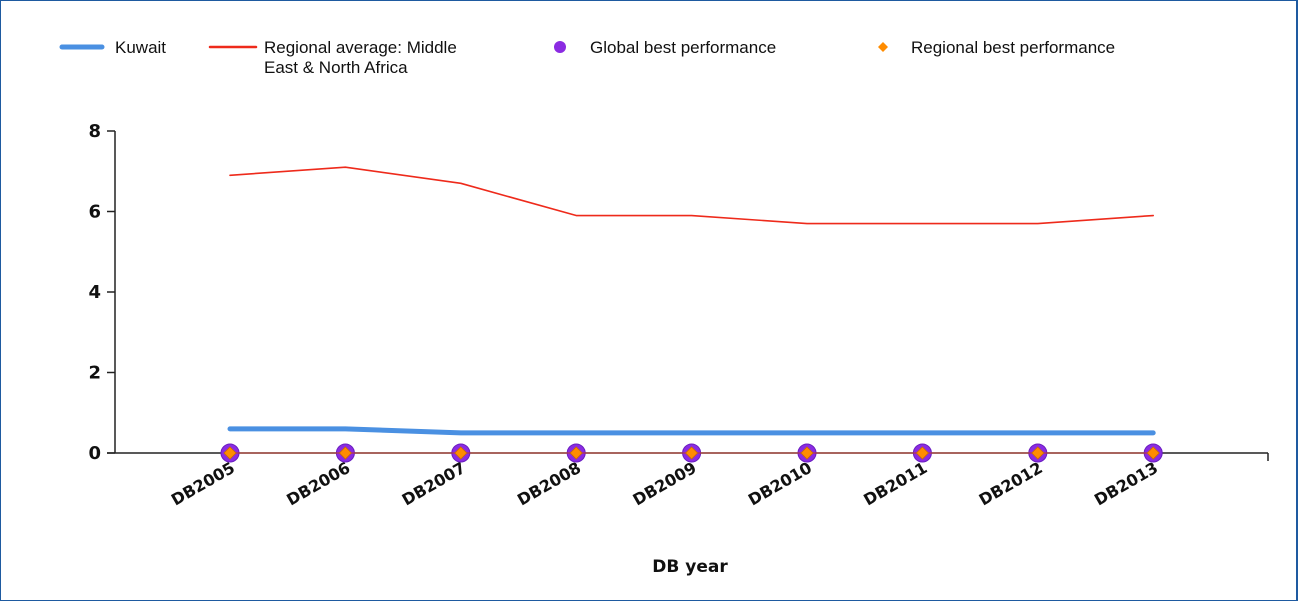 Image resolution: width=1302 pixels, height=603 pixels. Describe the element at coordinates (690, 567) in the screenshot. I see `x-axis-label: DB year` at that location.